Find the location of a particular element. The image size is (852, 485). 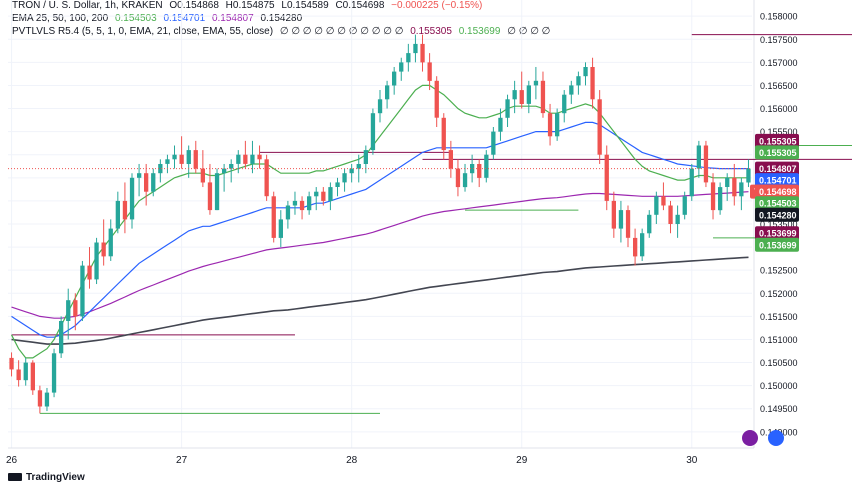

ohlc-open: O0.154868 is located at coordinates (194, 5).